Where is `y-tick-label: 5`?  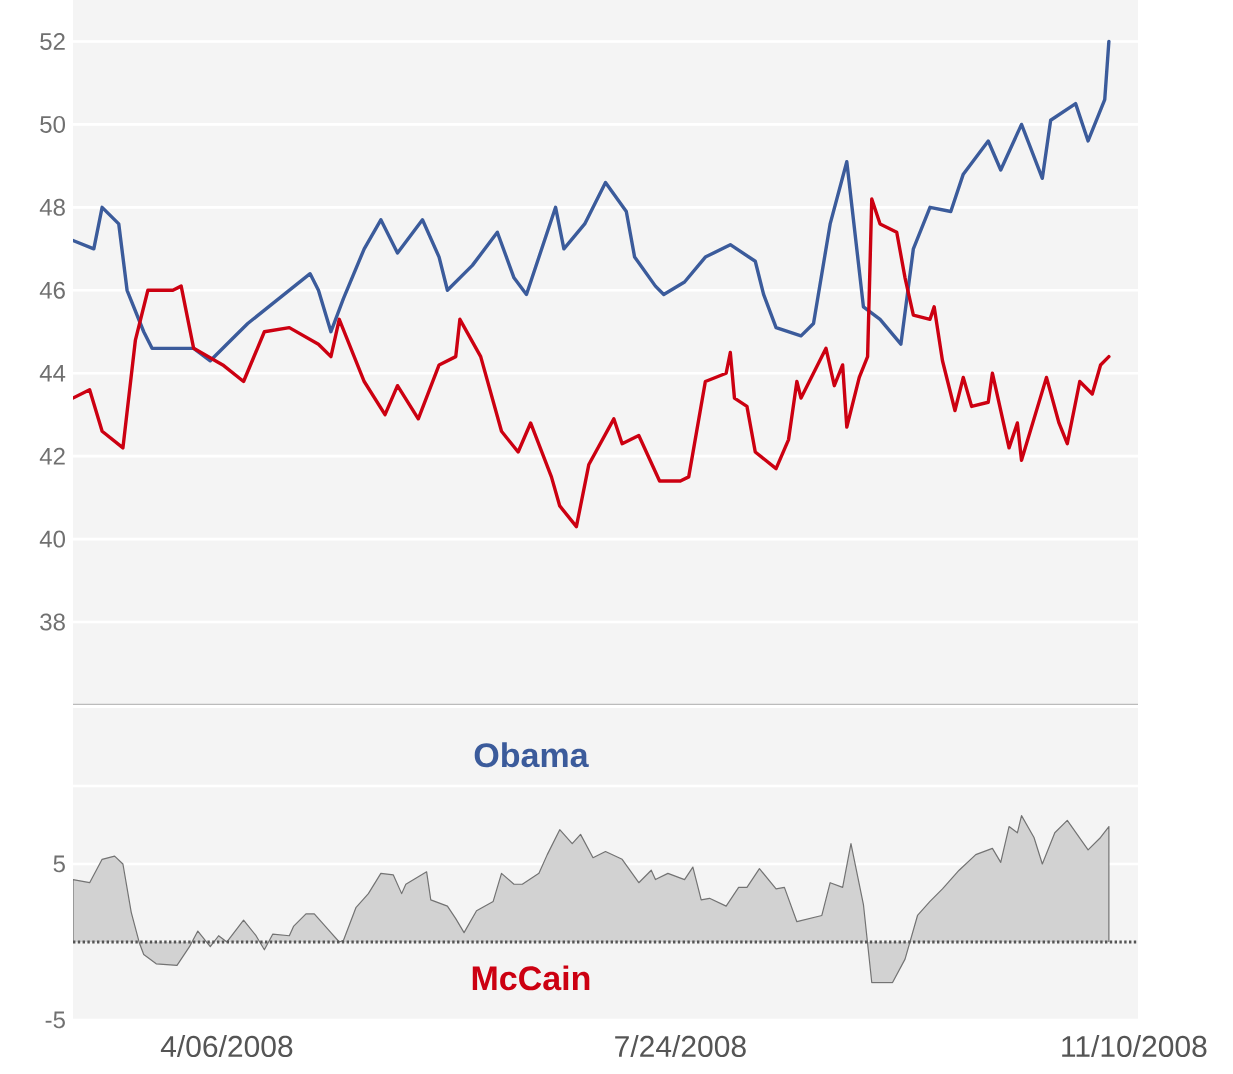 y-tick-label: 5 is located at coordinates (59, 864).